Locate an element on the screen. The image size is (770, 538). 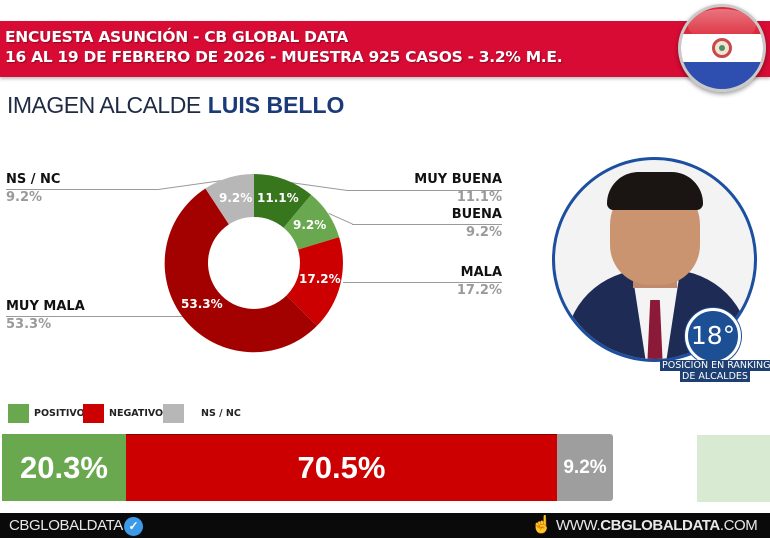
slice-label-muy-mala: 53.3% is located at coordinates (202, 304).